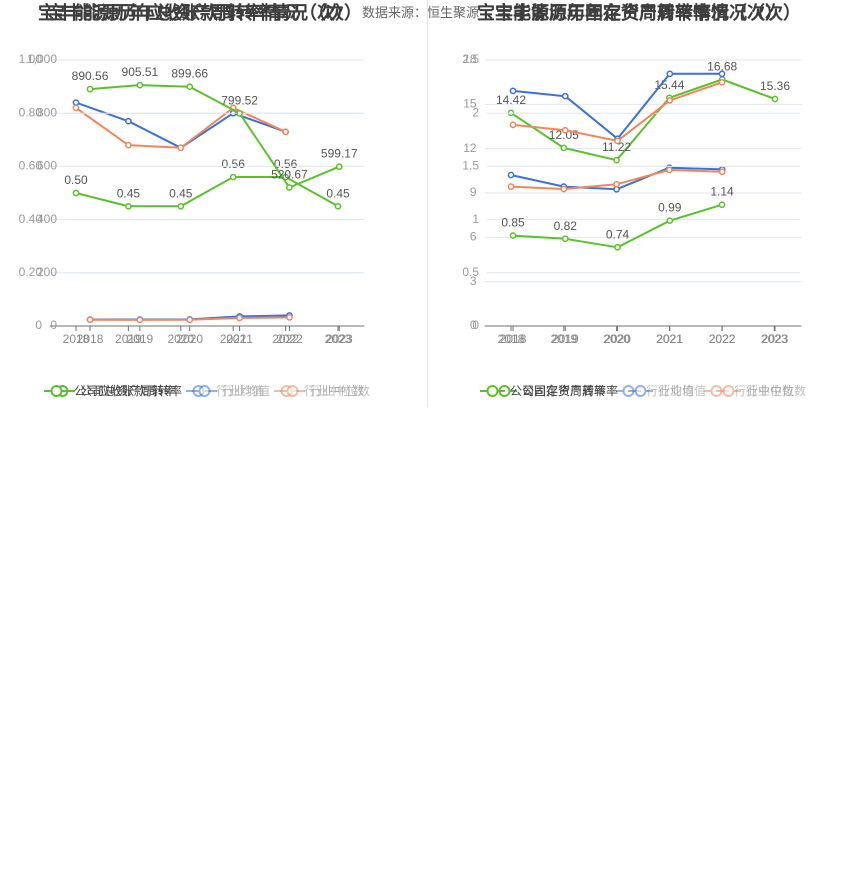 This screenshot has height=890, width=850. What do you see at coordinates (566, 226) in the screenshot?
I see `data-label: 0.82` at bounding box center [566, 226].